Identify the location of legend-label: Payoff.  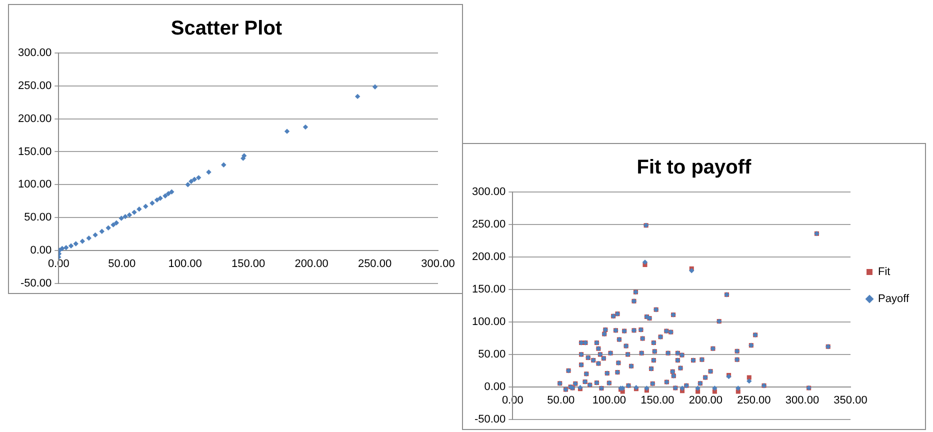
(894, 299).